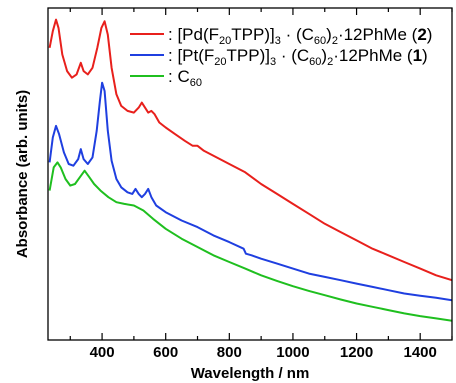 The image size is (456, 383). Describe the element at coordinates (250, 373) in the screenshot. I see `x-axis-label: Wavelength / nm` at that location.